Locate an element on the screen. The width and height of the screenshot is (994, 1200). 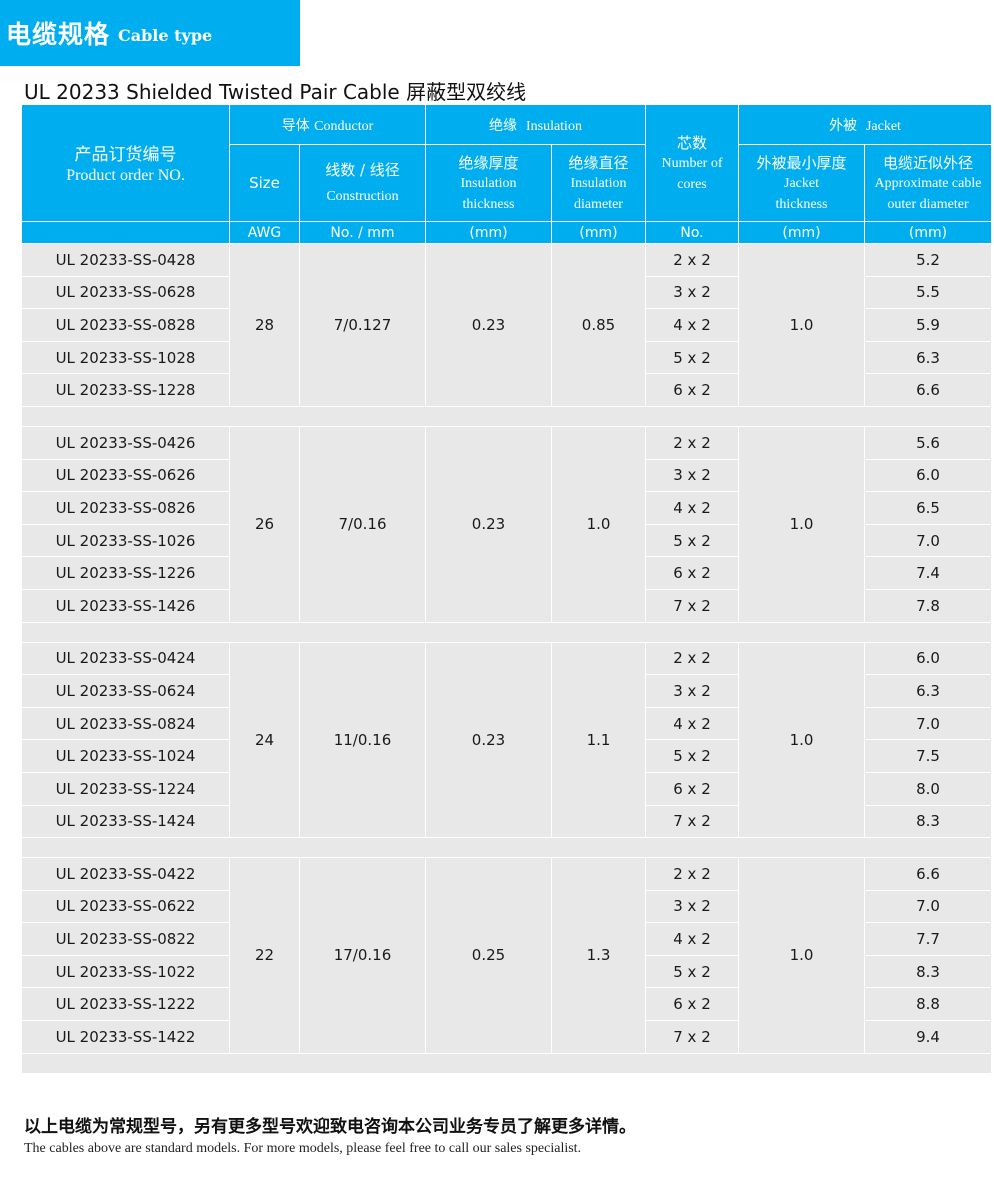
awg-size: 28 is located at coordinates (264, 325).